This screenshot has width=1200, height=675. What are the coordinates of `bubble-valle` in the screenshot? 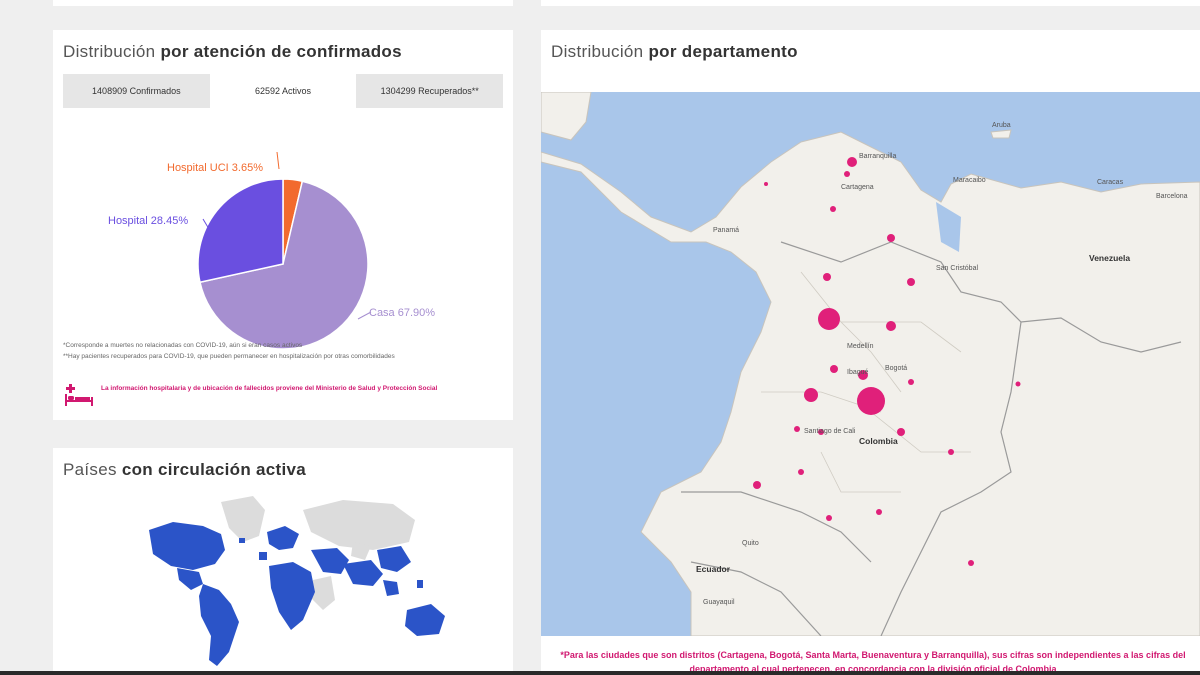 It's located at (811, 395).